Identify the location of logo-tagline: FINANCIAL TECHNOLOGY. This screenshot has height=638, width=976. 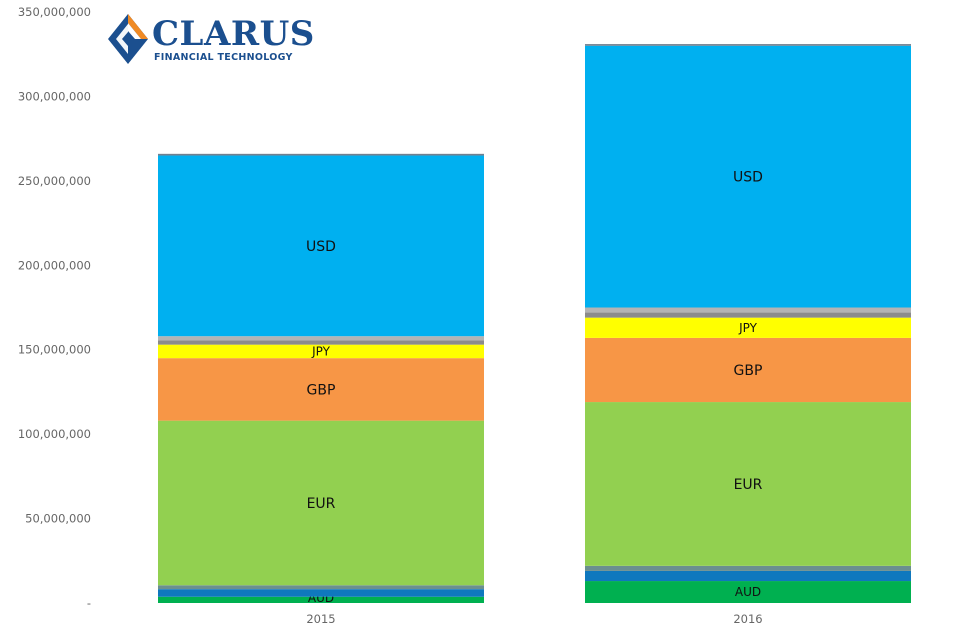
(223, 57).